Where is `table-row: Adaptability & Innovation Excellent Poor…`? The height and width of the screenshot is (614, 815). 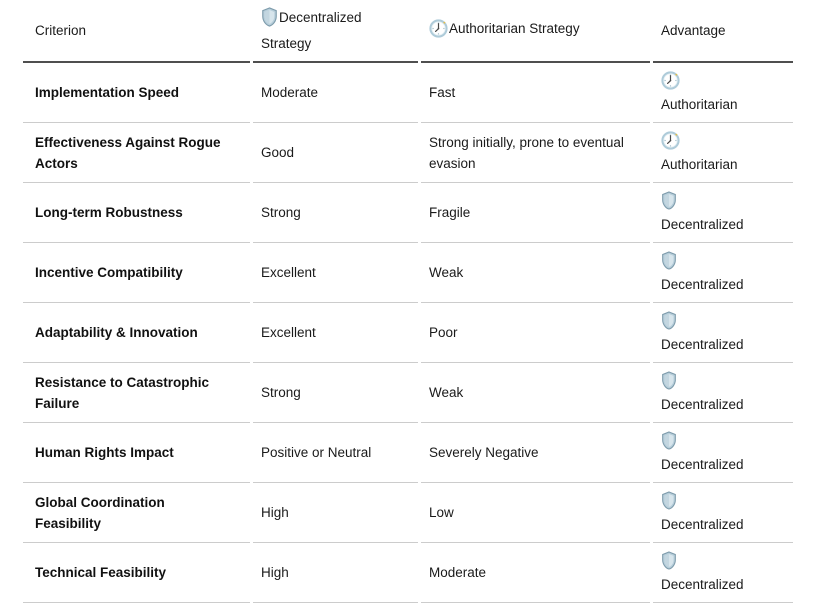
table-row: Adaptability & Innovation Excellent Poor… is located at coordinates (408, 333).